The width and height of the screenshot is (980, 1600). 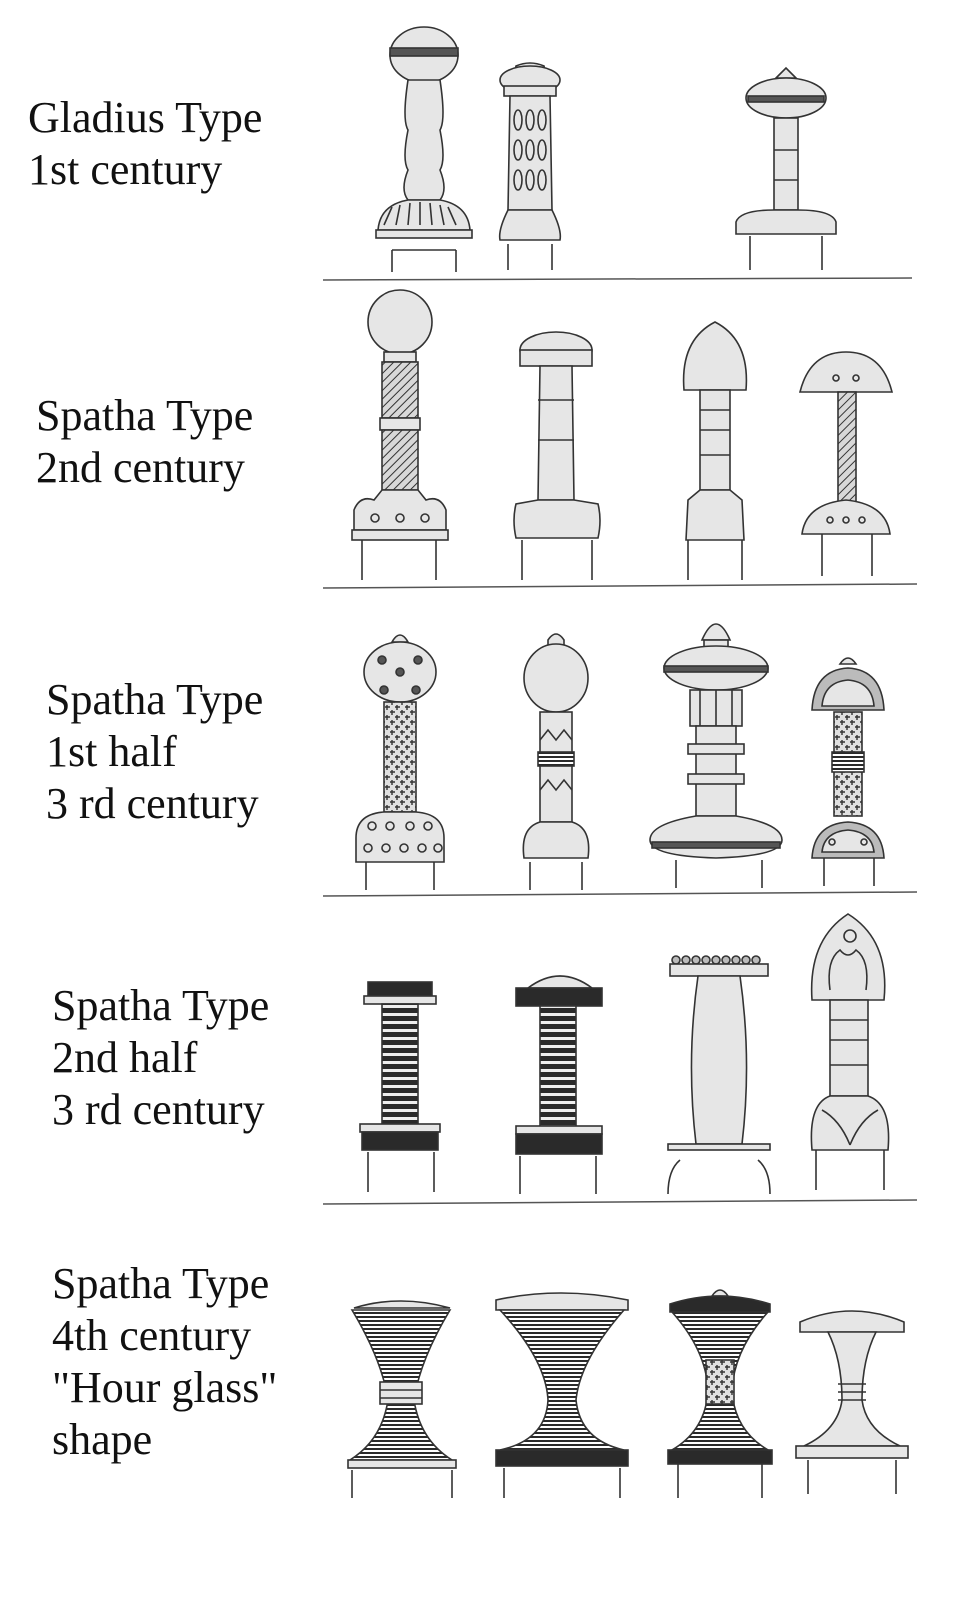 I want to click on row-label-spatha-2nd-half-3rd-century: Spatha Type 2nd half 3 rd century, so click(x=160, y=1058).